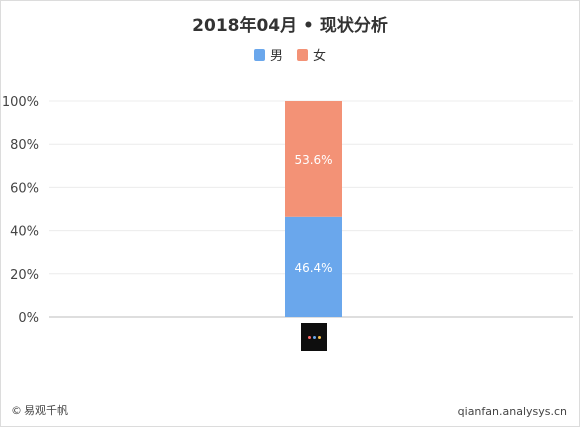 This screenshot has height=427, width=580. I want to click on data-label-male: 46.4%, so click(313, 268).